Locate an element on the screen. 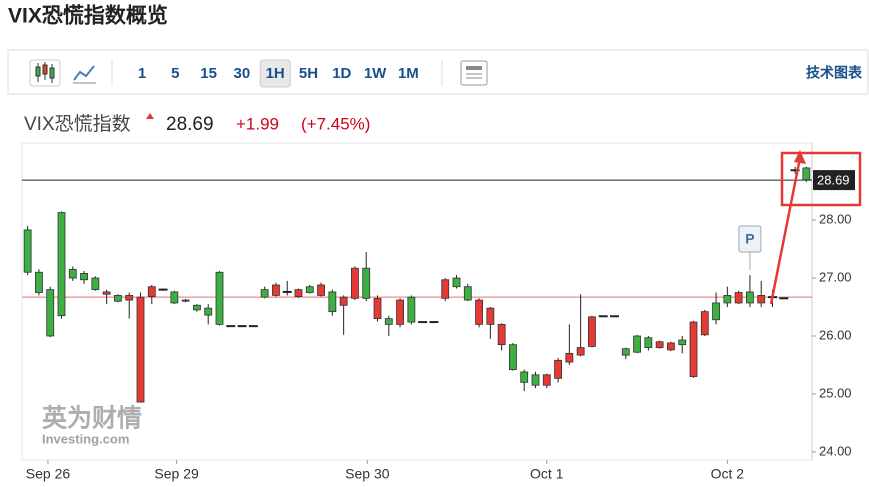 This screenshot has height=487, width=869. toolbar is located at coordinates (438, 72).